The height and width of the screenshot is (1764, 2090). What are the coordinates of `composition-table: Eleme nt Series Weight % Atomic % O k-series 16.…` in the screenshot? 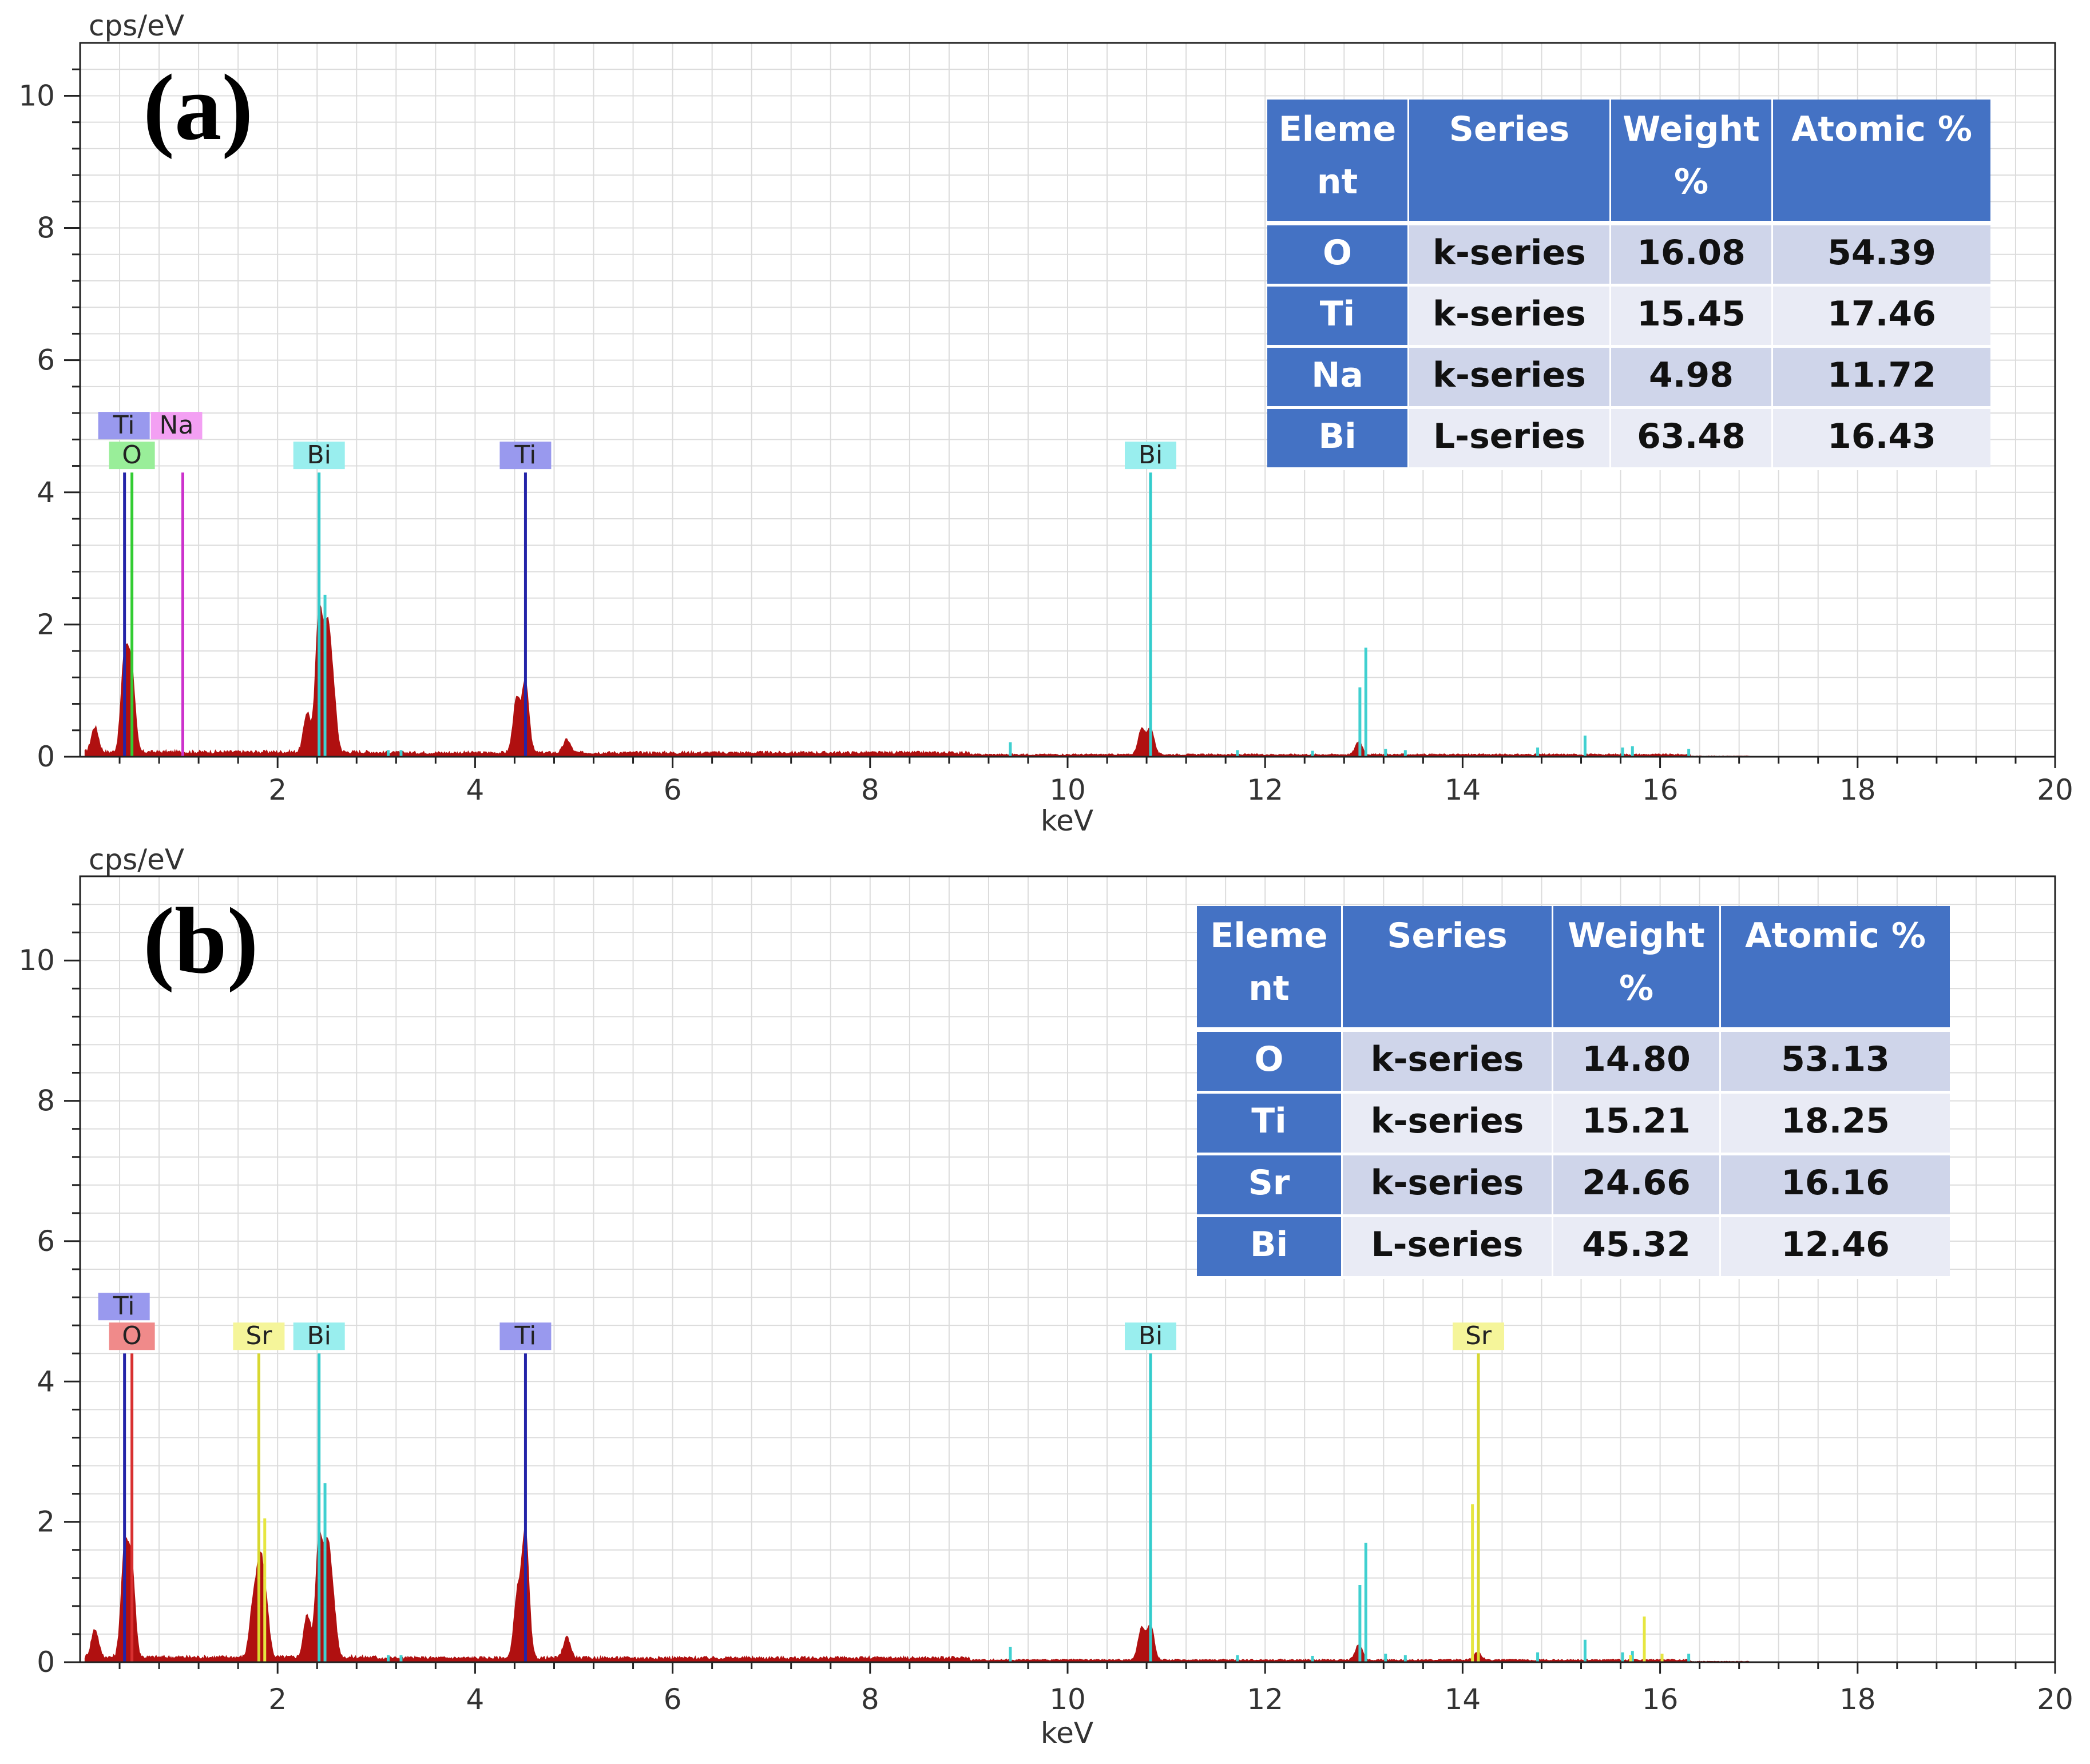 It's located at (1628, 285).